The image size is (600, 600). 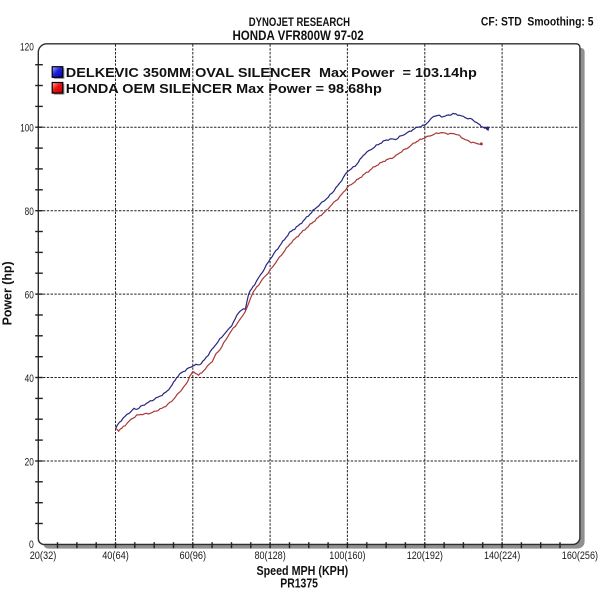 What do you see at coordinates (537, 22) in the screenshot?
I see `svg-text: CF: STD Smoothing: 5` at bounding box center [537, 22].